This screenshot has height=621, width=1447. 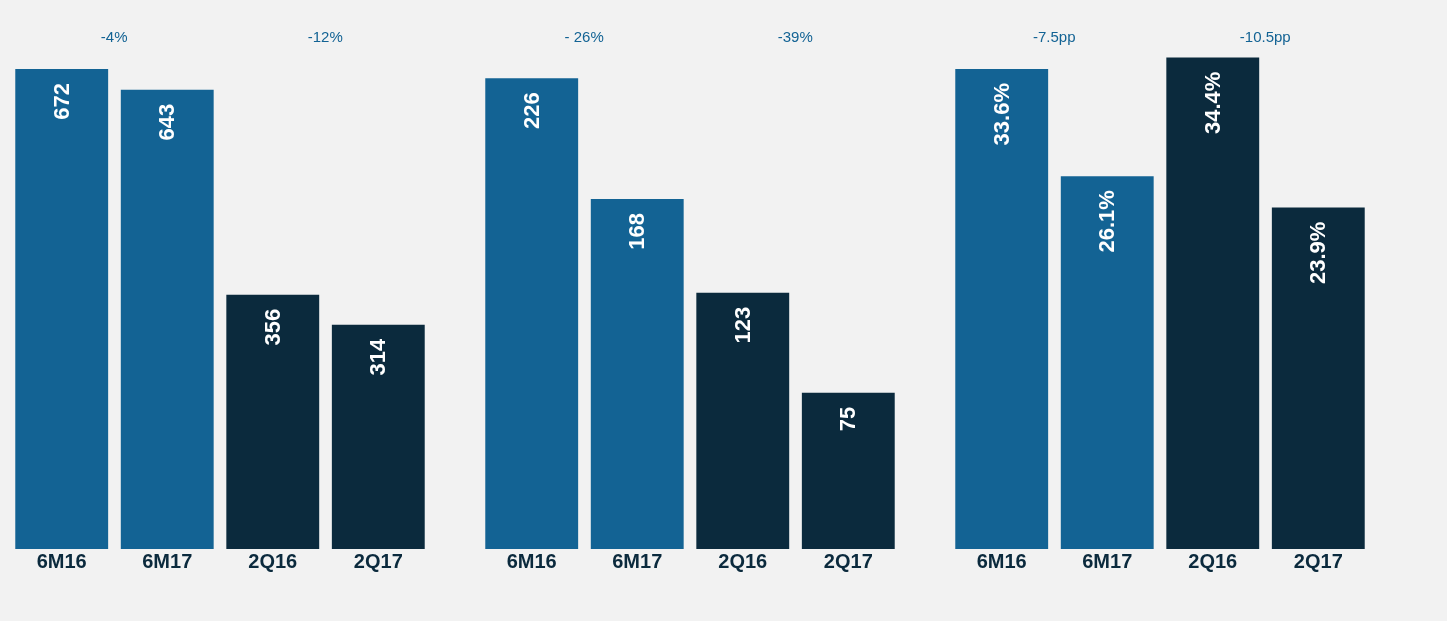 What do you see at coordinates (795, 36) in the screenshot?
I see `text: -39%` at bounding box center [795, 36].